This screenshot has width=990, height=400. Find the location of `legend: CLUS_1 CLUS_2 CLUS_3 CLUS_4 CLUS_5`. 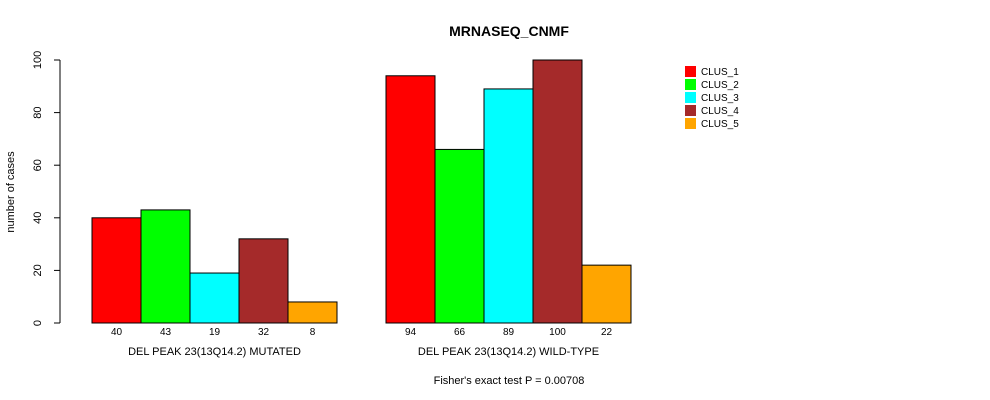

legend: CLUS_1 CLUS_2 CLUS_3 CLUS_4 CLUS_5 is located at coordinates (712, 98).